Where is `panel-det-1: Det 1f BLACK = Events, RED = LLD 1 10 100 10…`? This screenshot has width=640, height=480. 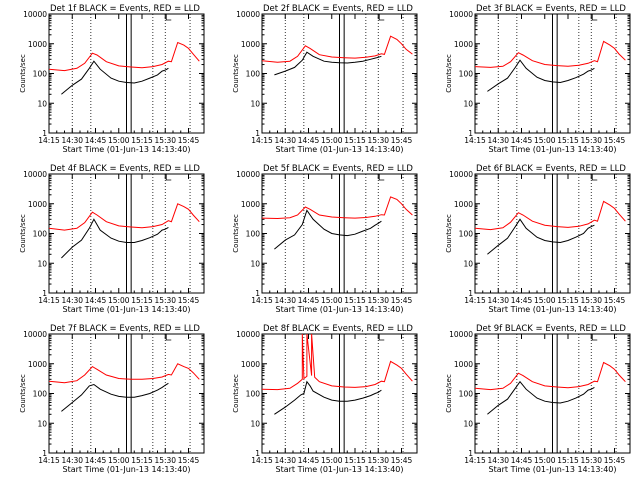 panel-det-1: Det 1f BLACK = Events, RED = LLD 1 10 100 10… is located at coordinates (112, 79).